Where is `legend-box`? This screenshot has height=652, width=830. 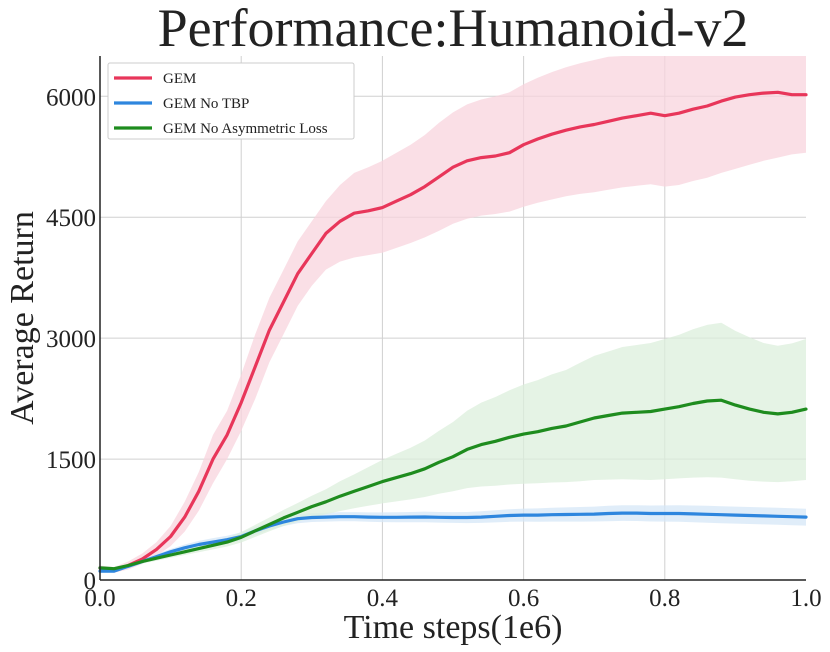 legend-box is located at coordinates (231, 101).